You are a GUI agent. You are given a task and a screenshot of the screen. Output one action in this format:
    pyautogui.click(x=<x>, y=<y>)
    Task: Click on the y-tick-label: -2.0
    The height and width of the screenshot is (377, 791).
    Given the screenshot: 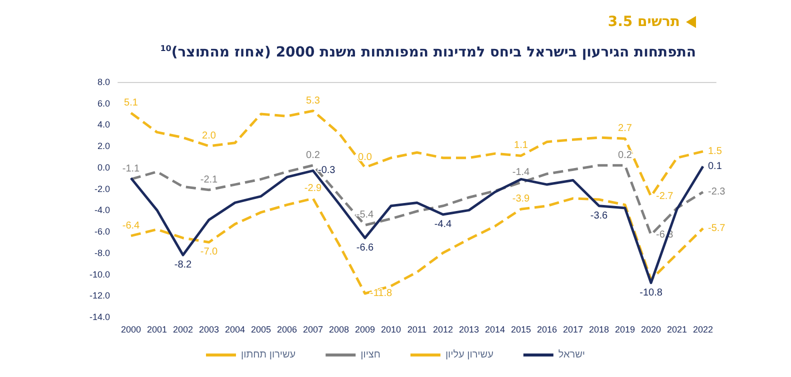 What is the action you would take?
    pyautogui.click(x=102, y=189)
    